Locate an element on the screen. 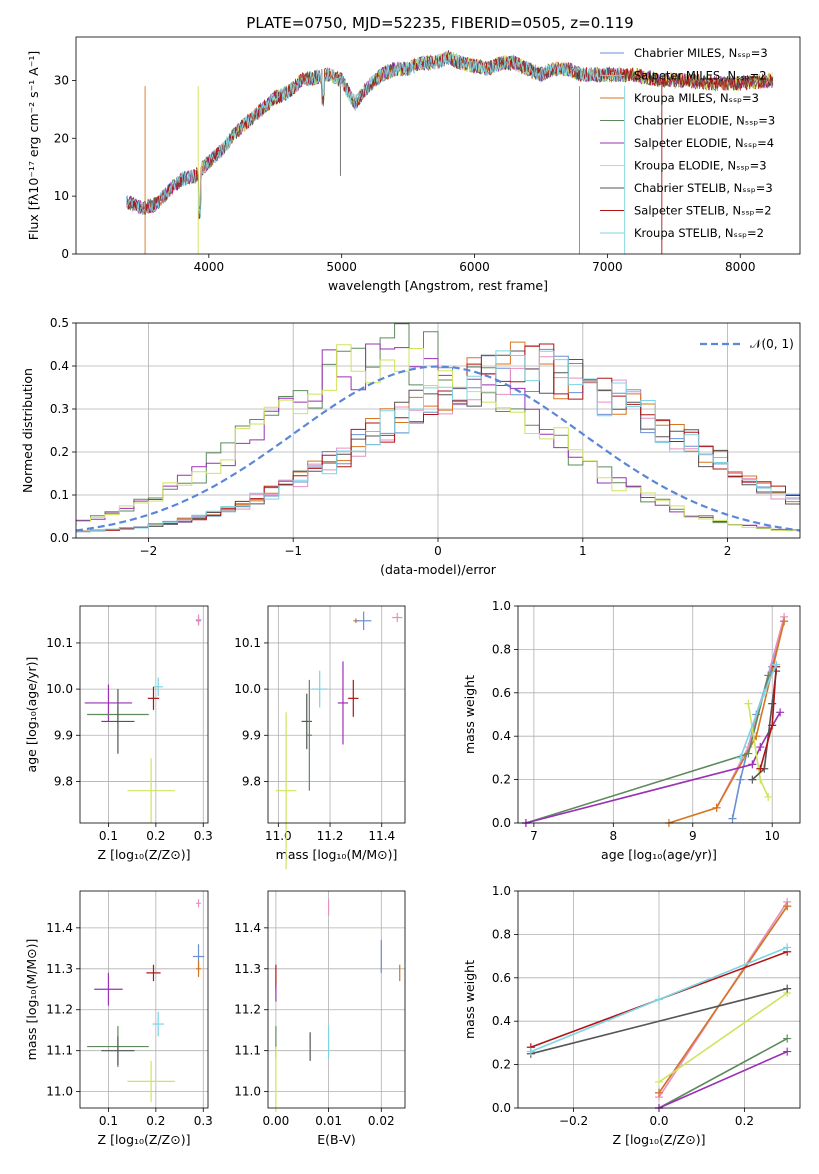  y-axis-label: Normed distribution is located at coordinates (27, 430).